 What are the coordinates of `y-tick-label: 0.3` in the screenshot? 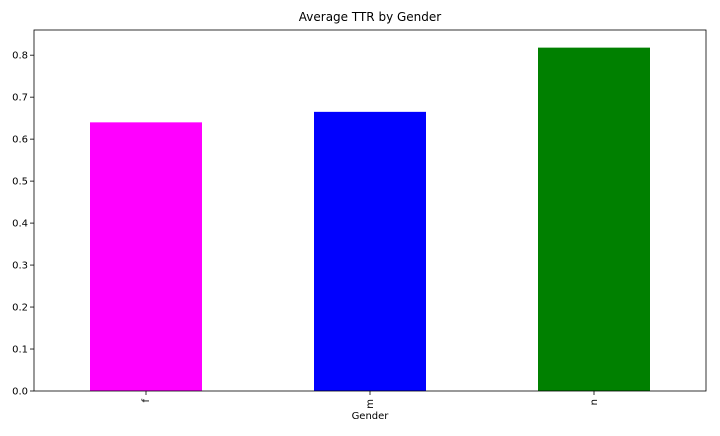 It's located at (20, 266).